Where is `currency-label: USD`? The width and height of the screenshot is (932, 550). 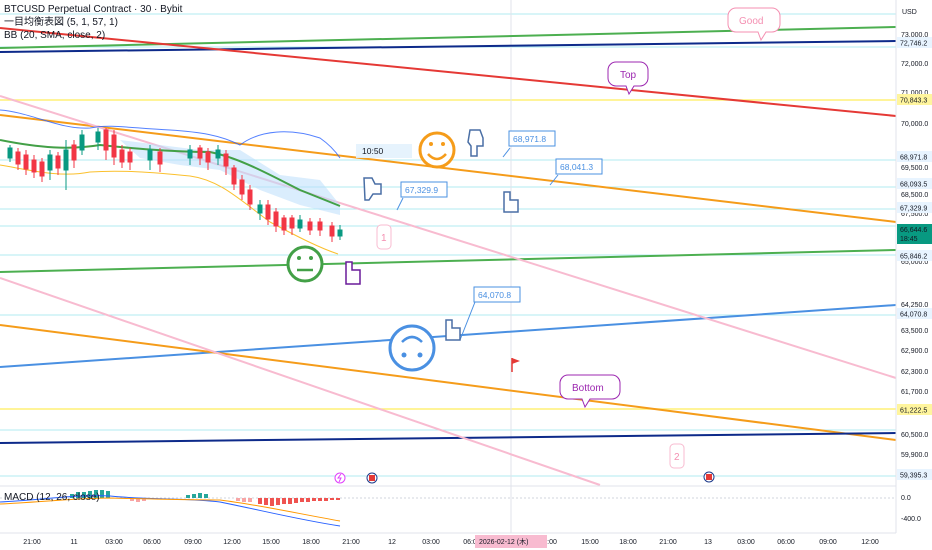
currency-label: USD is located at coordinates (909, 12).